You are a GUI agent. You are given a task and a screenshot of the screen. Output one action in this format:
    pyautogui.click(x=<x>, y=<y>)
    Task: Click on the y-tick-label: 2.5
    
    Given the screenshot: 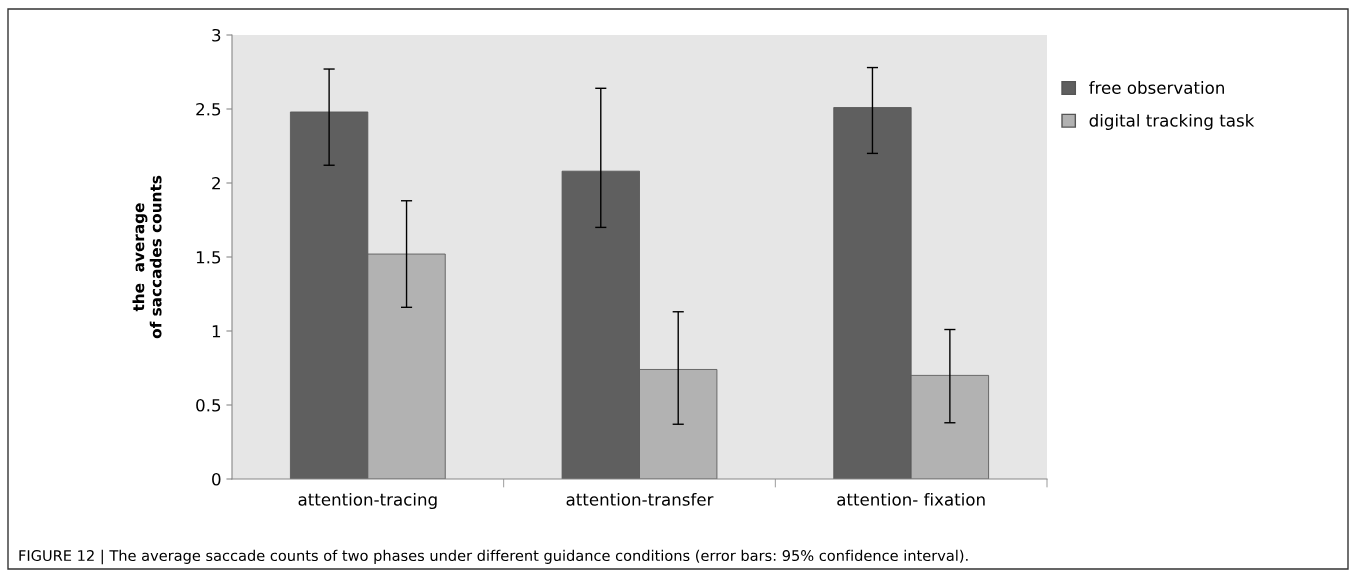 What is the action you would take?
    pyautogui.click(x=208, y=109)
    